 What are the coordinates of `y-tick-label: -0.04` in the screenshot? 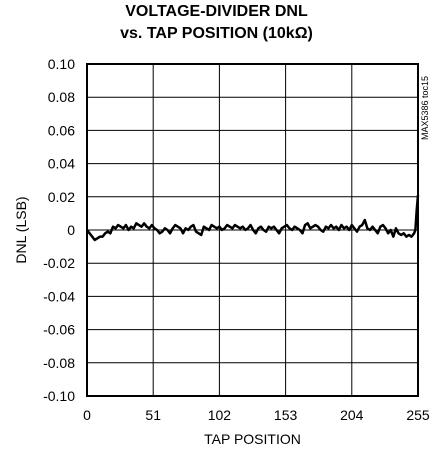 It's located at (59, 296).